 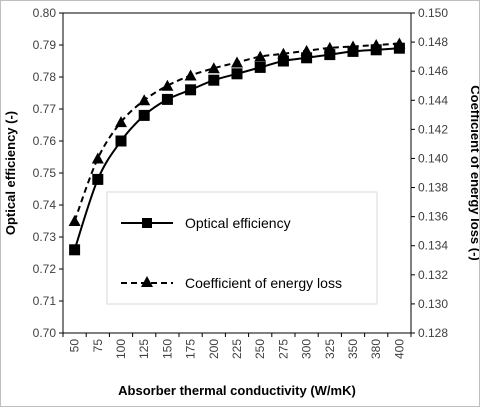 What do you see at coordinates (45, 237) in the screenshot?
I see `left-tick-label: 0.73` at bounding box center [45, 237].